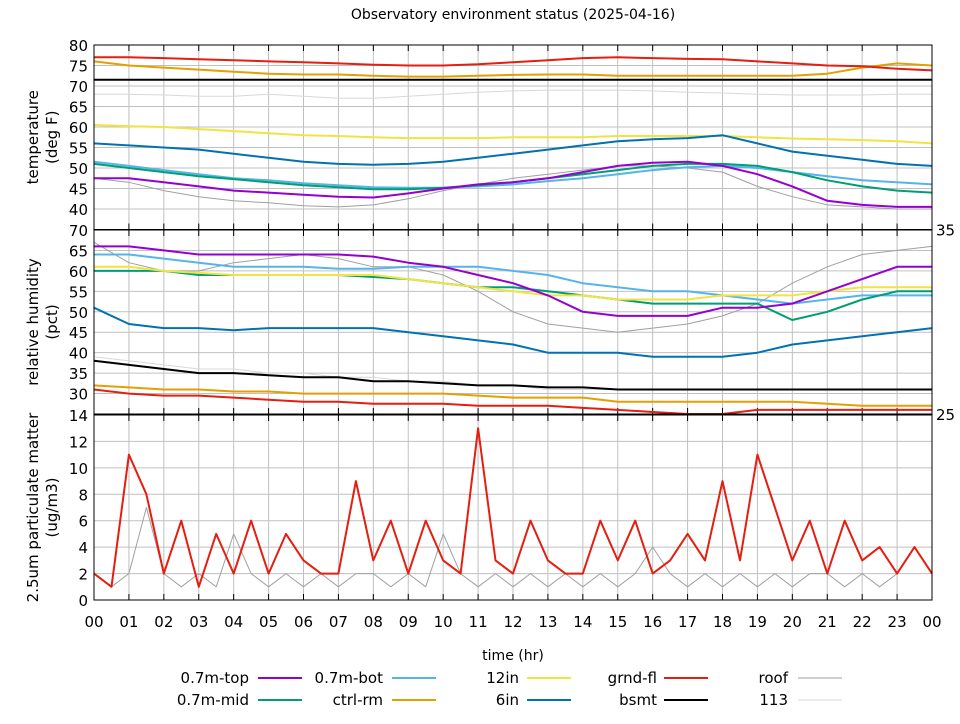 The height and width of the screenshot is (724, 960). I want to click on x-tick-label: 01, so click(128, 622).